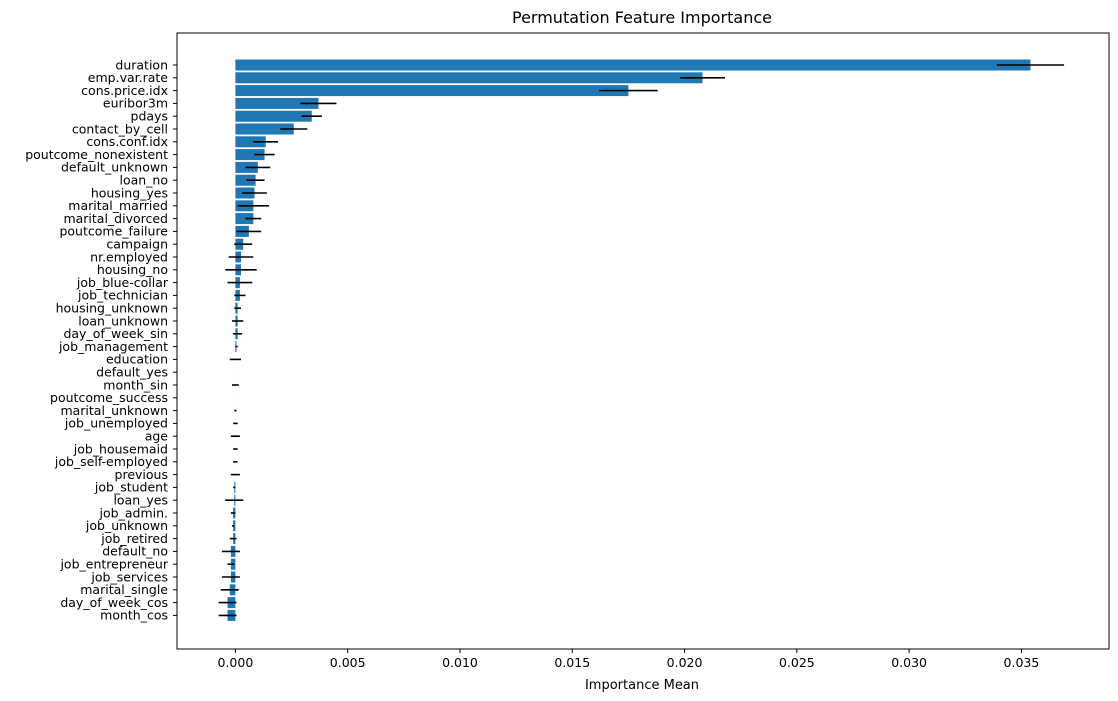 The width and height of the screenshot is (1118, 701). What do you see at coordinates (273, 116) in the screenshot?
I see `bar-pdays` at bounding box center [273, 116].